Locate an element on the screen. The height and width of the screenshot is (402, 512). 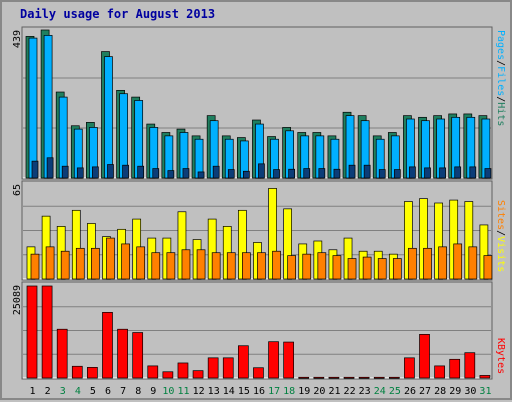
x-tick-label: 21 is located at coordinates (334, 391).